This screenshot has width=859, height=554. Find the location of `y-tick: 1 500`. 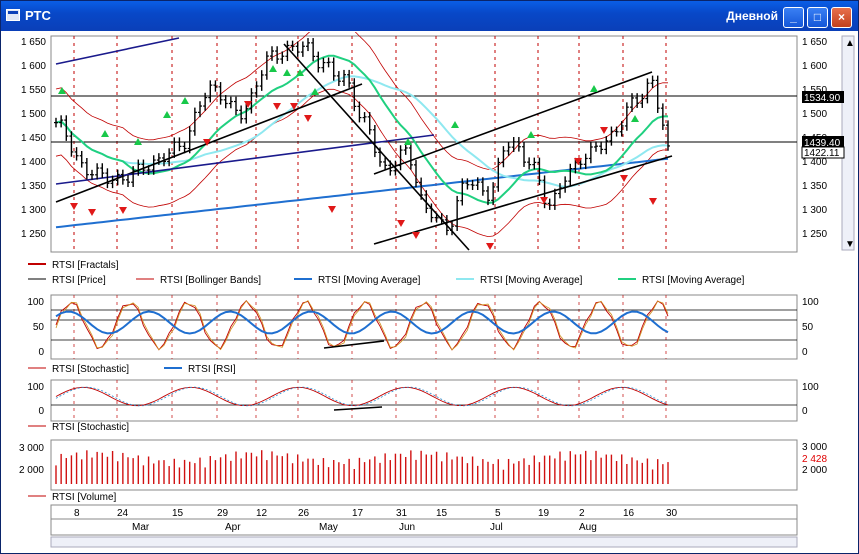

y-tick: 1 500 is located at coordinates (814, 114).